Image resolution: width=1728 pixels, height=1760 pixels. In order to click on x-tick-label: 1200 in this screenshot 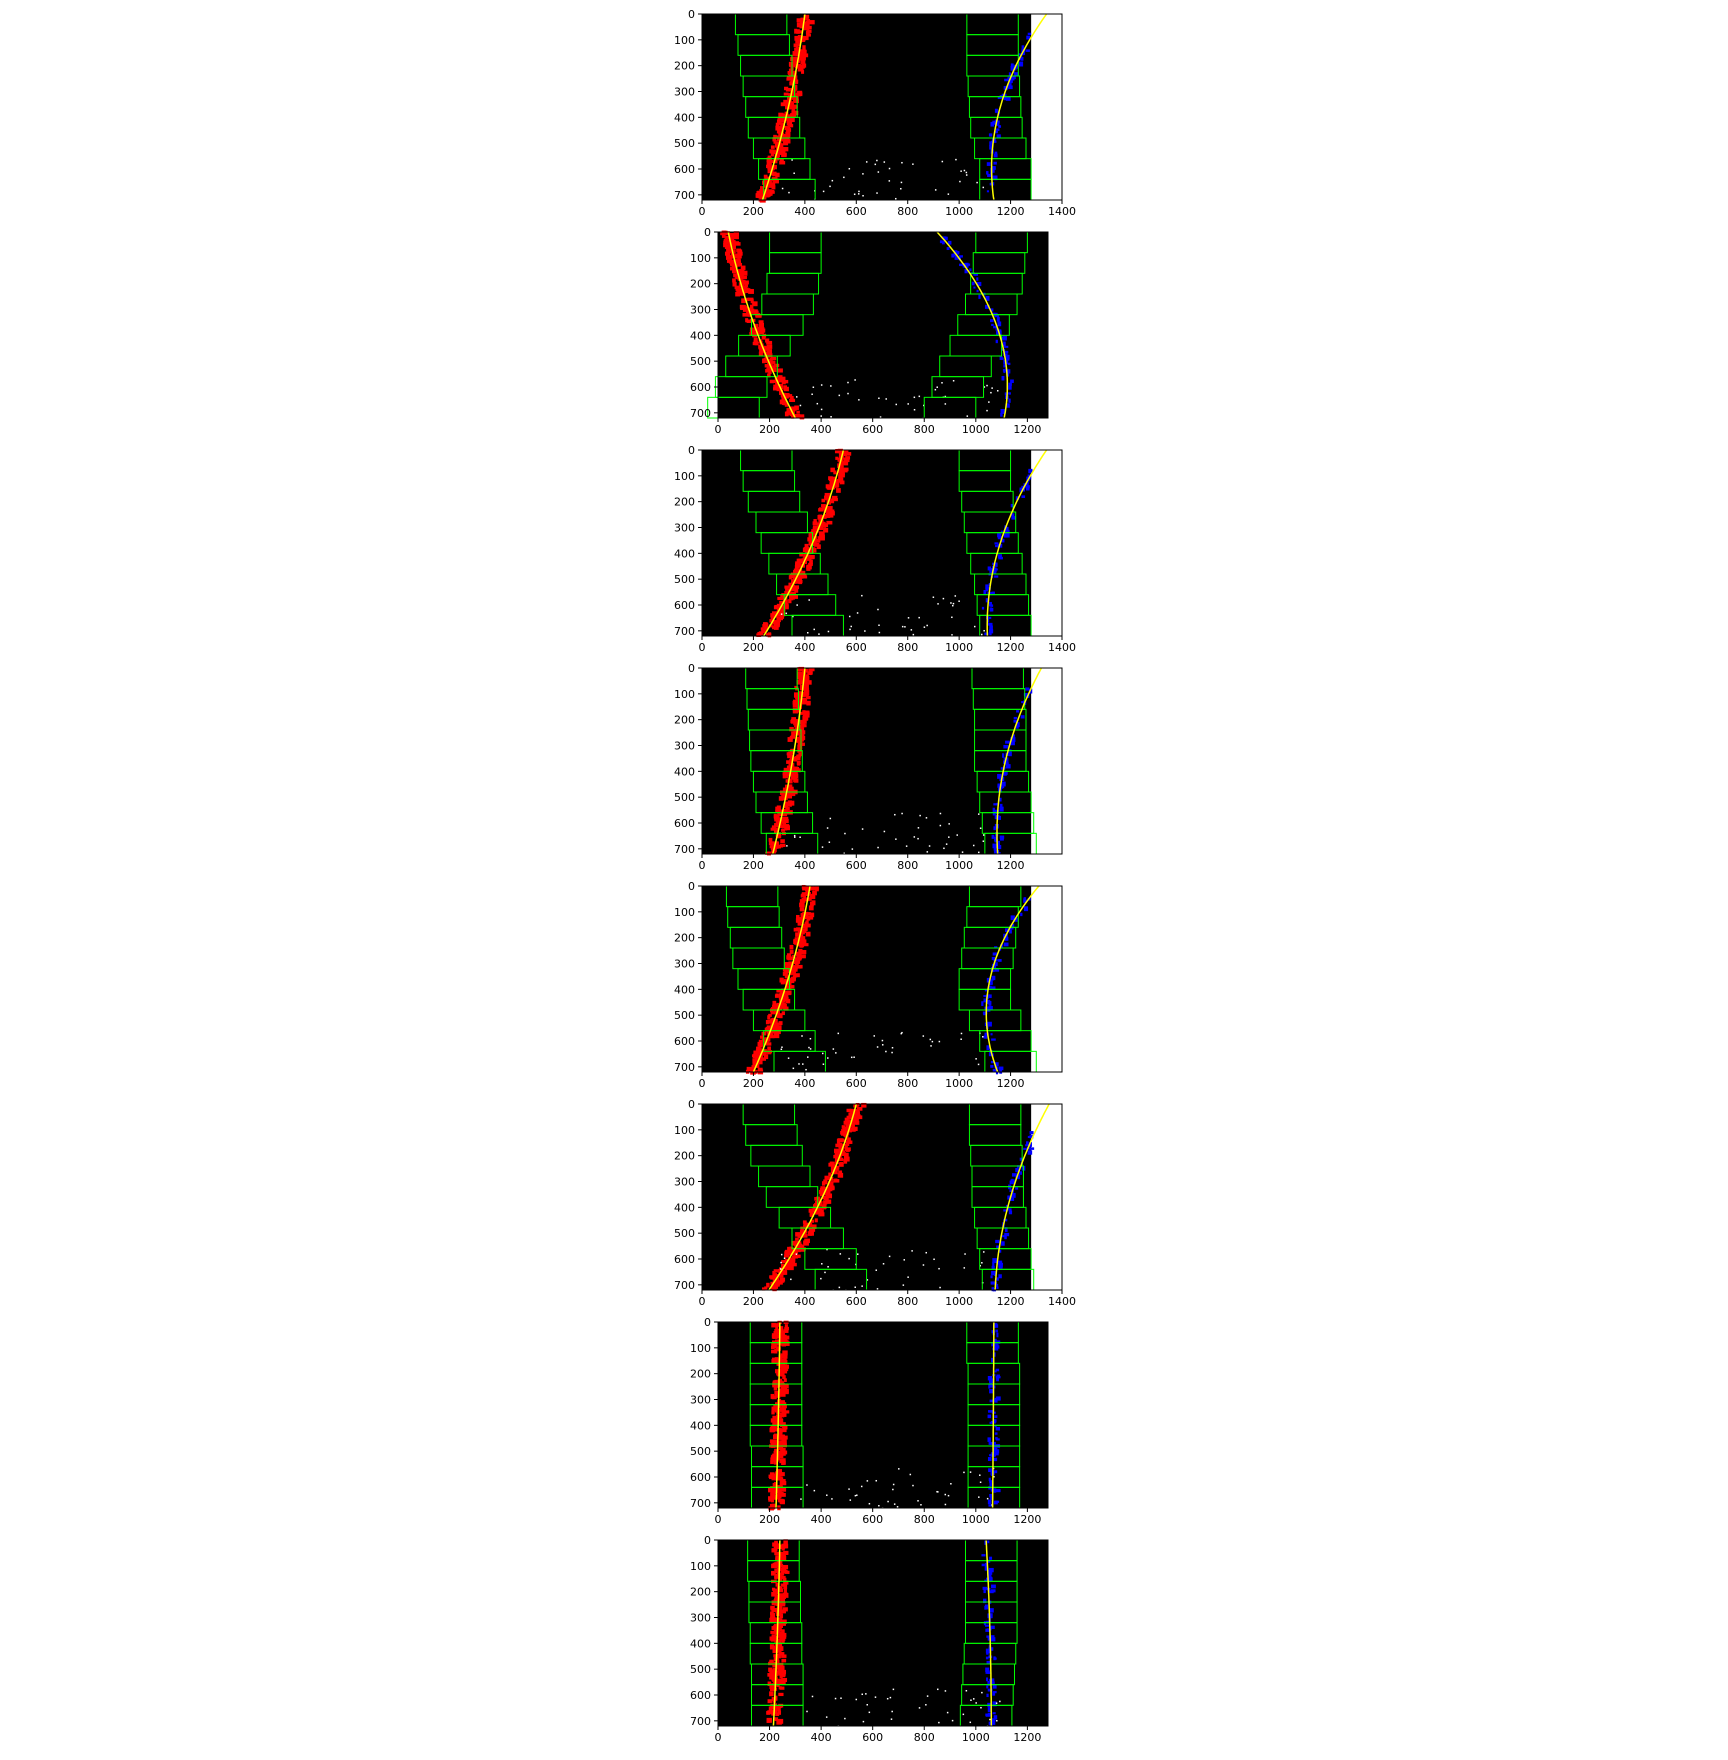, I will do `click(1011, 1301)`.